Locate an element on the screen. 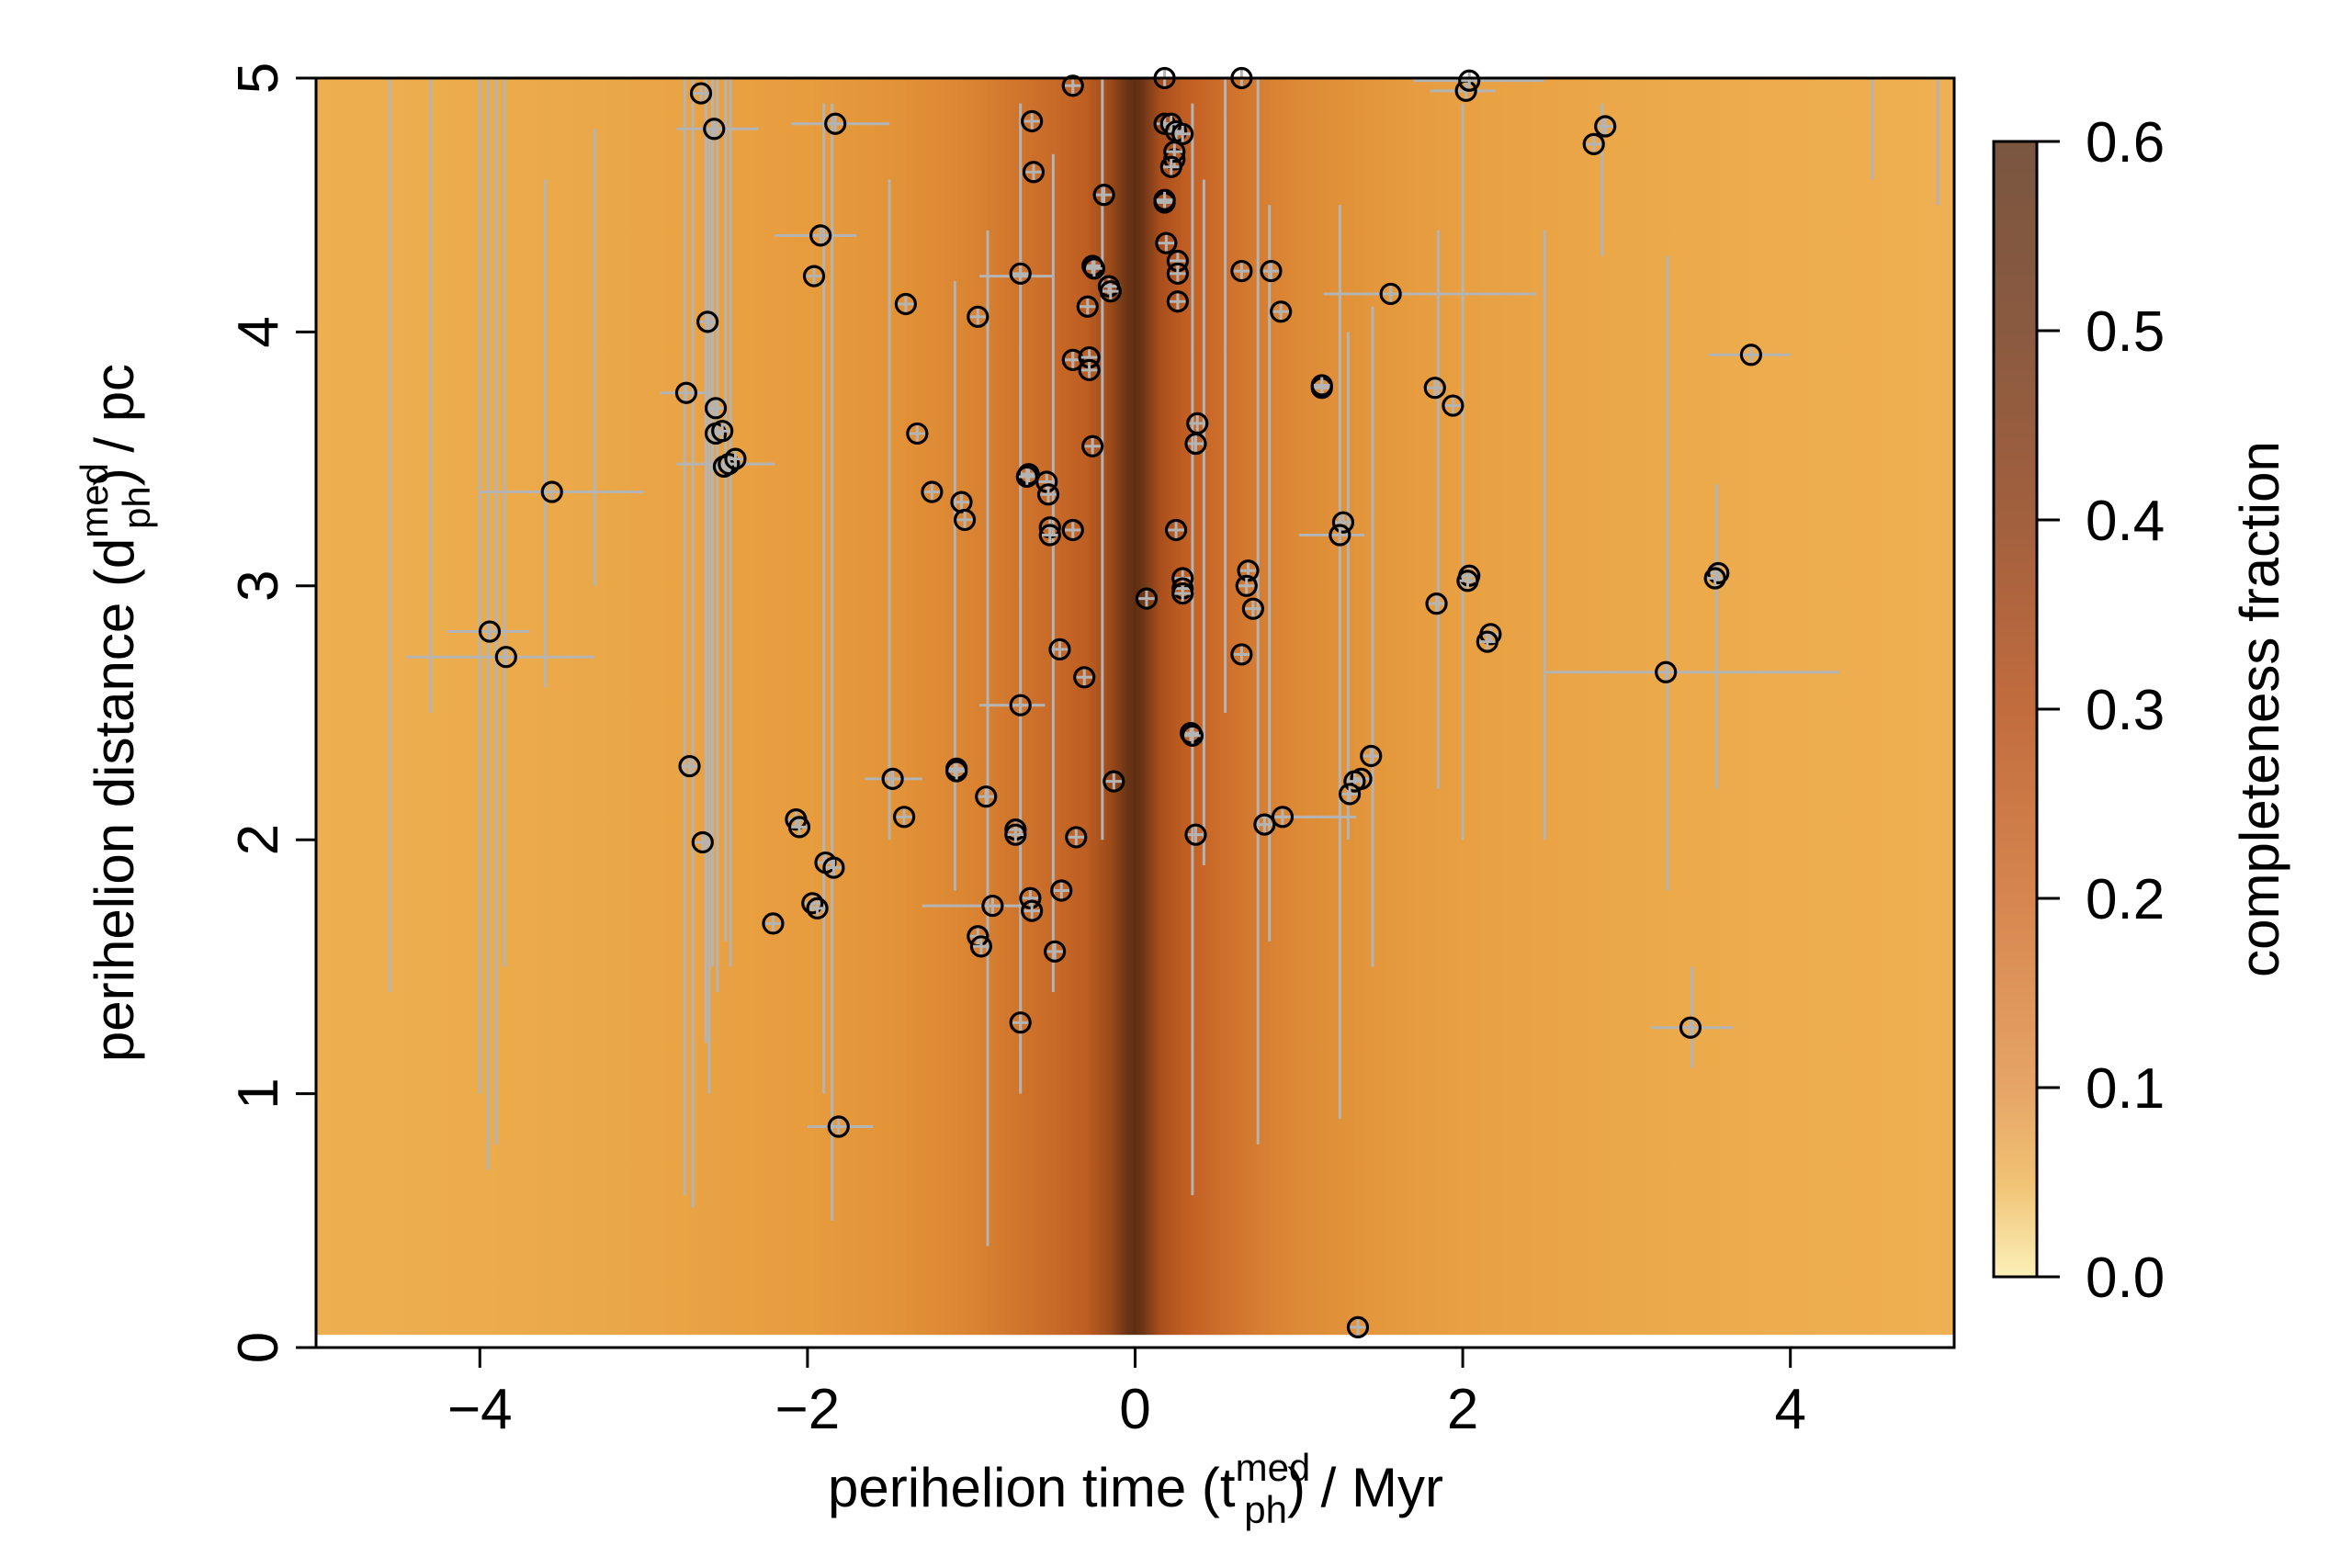 The height and width of the screenshot is (1568, 2352). y-tick-label: 1 is located at coordinates (258, 1093).